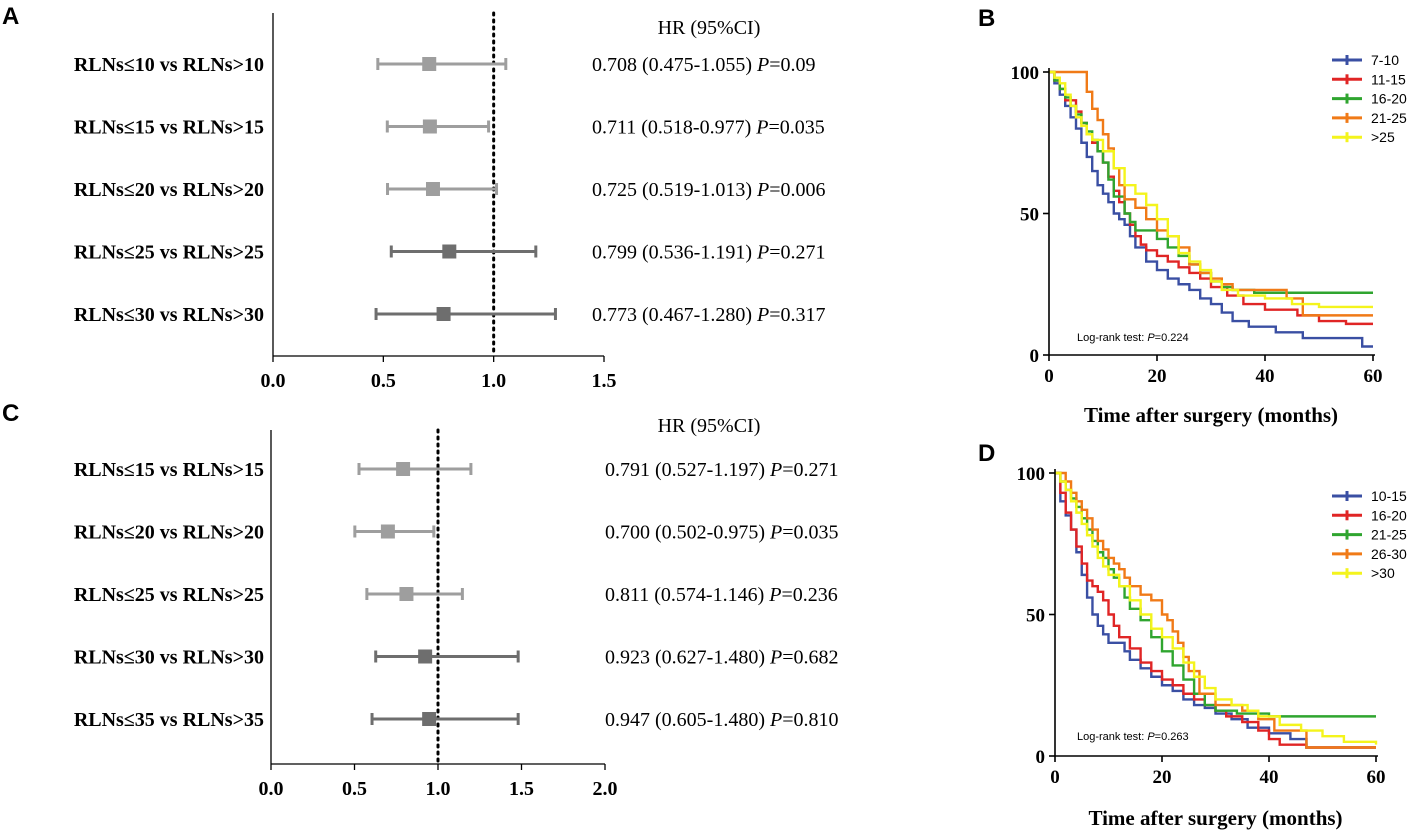 The width and height of the screenshot is (1420, 831). Describe the element at coordinates (708, 315) in the screenshot. I see `hr-ci-text: 0.773 (0.467-1.280) P=0.317` at that location.